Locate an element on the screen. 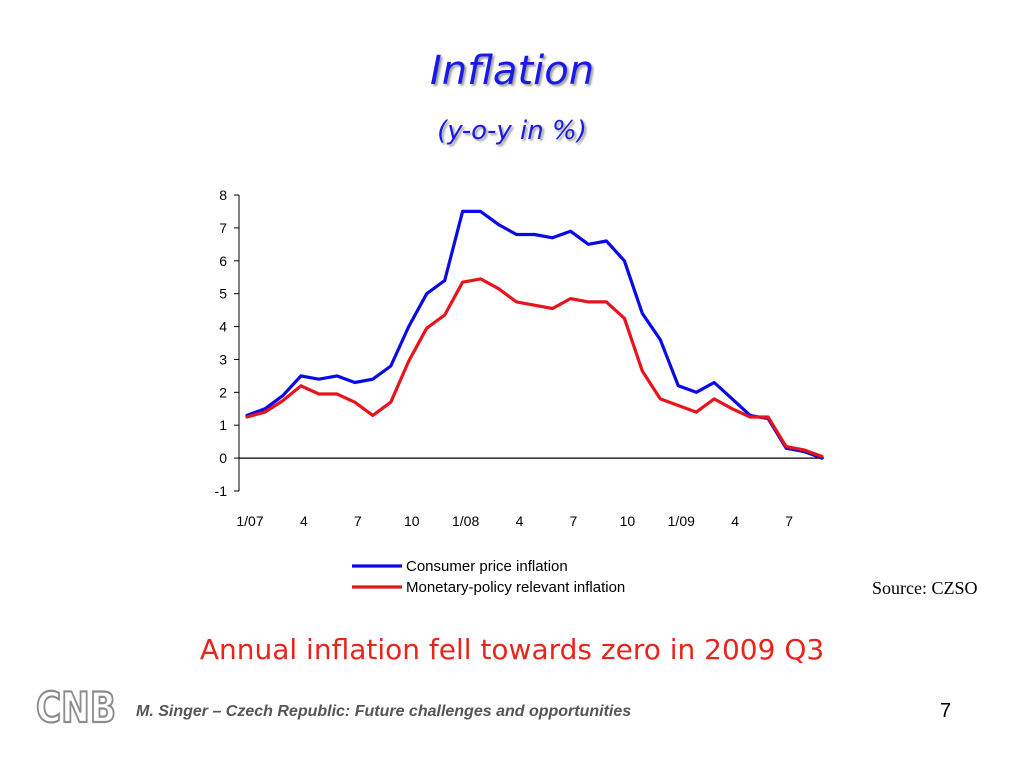 This screenshot has height=768, width=1024. y-tick-label: -1 is located at coordinates (221, 491).